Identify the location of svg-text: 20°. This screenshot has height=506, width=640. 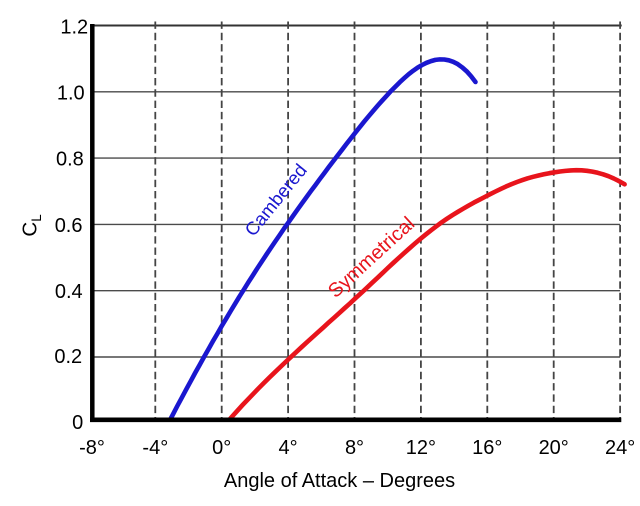
(554, 448).